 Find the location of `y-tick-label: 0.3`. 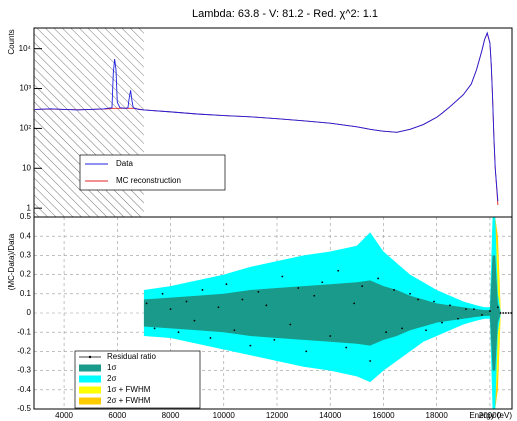

y-tick-label: 0.3 is located at coordinates (26, 255).